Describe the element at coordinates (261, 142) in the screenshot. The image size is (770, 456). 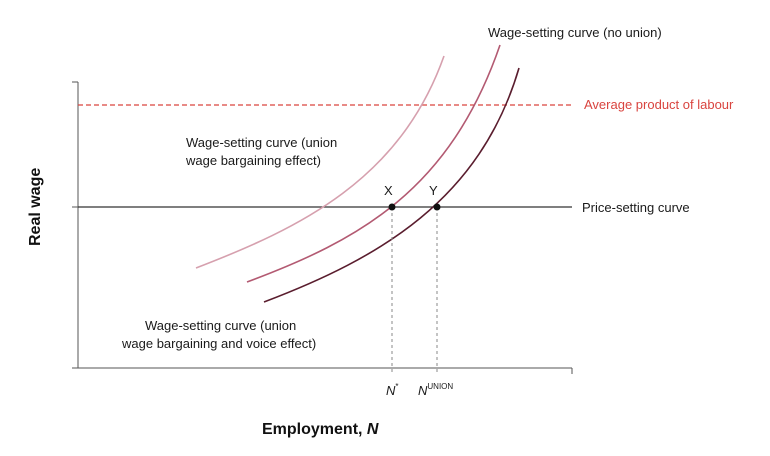
I see `ws-bargaining-label-line1: Wage-setting curve (union` at that location.